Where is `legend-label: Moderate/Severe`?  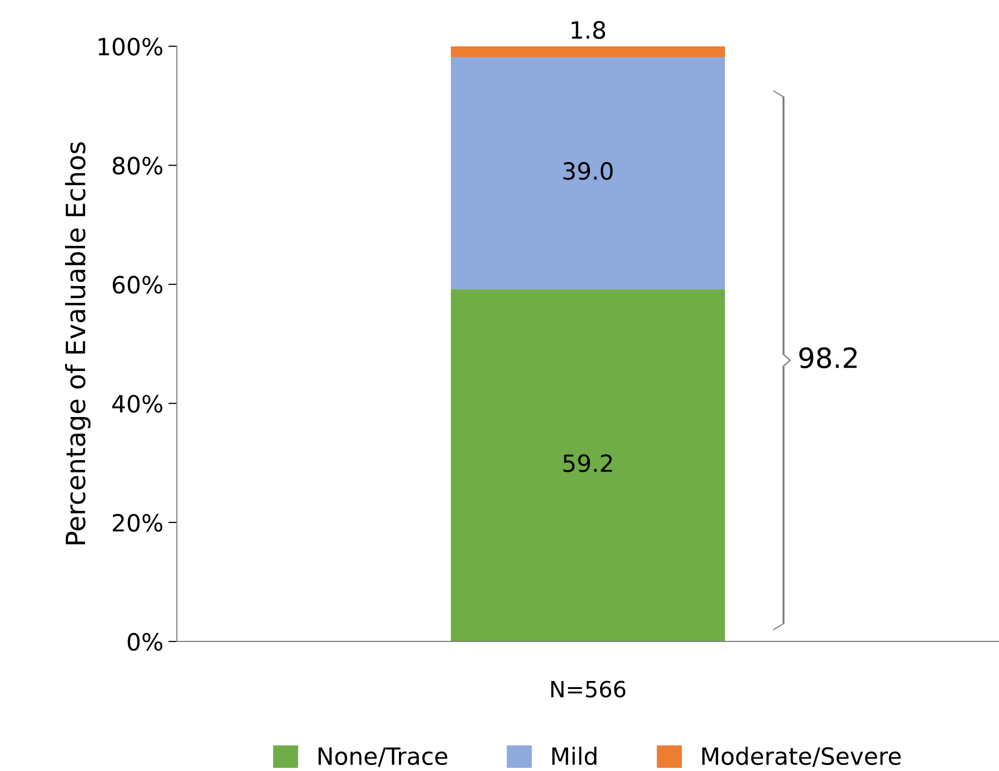 legend-label: Moderate/Severe is located at coordinates (801, 756).